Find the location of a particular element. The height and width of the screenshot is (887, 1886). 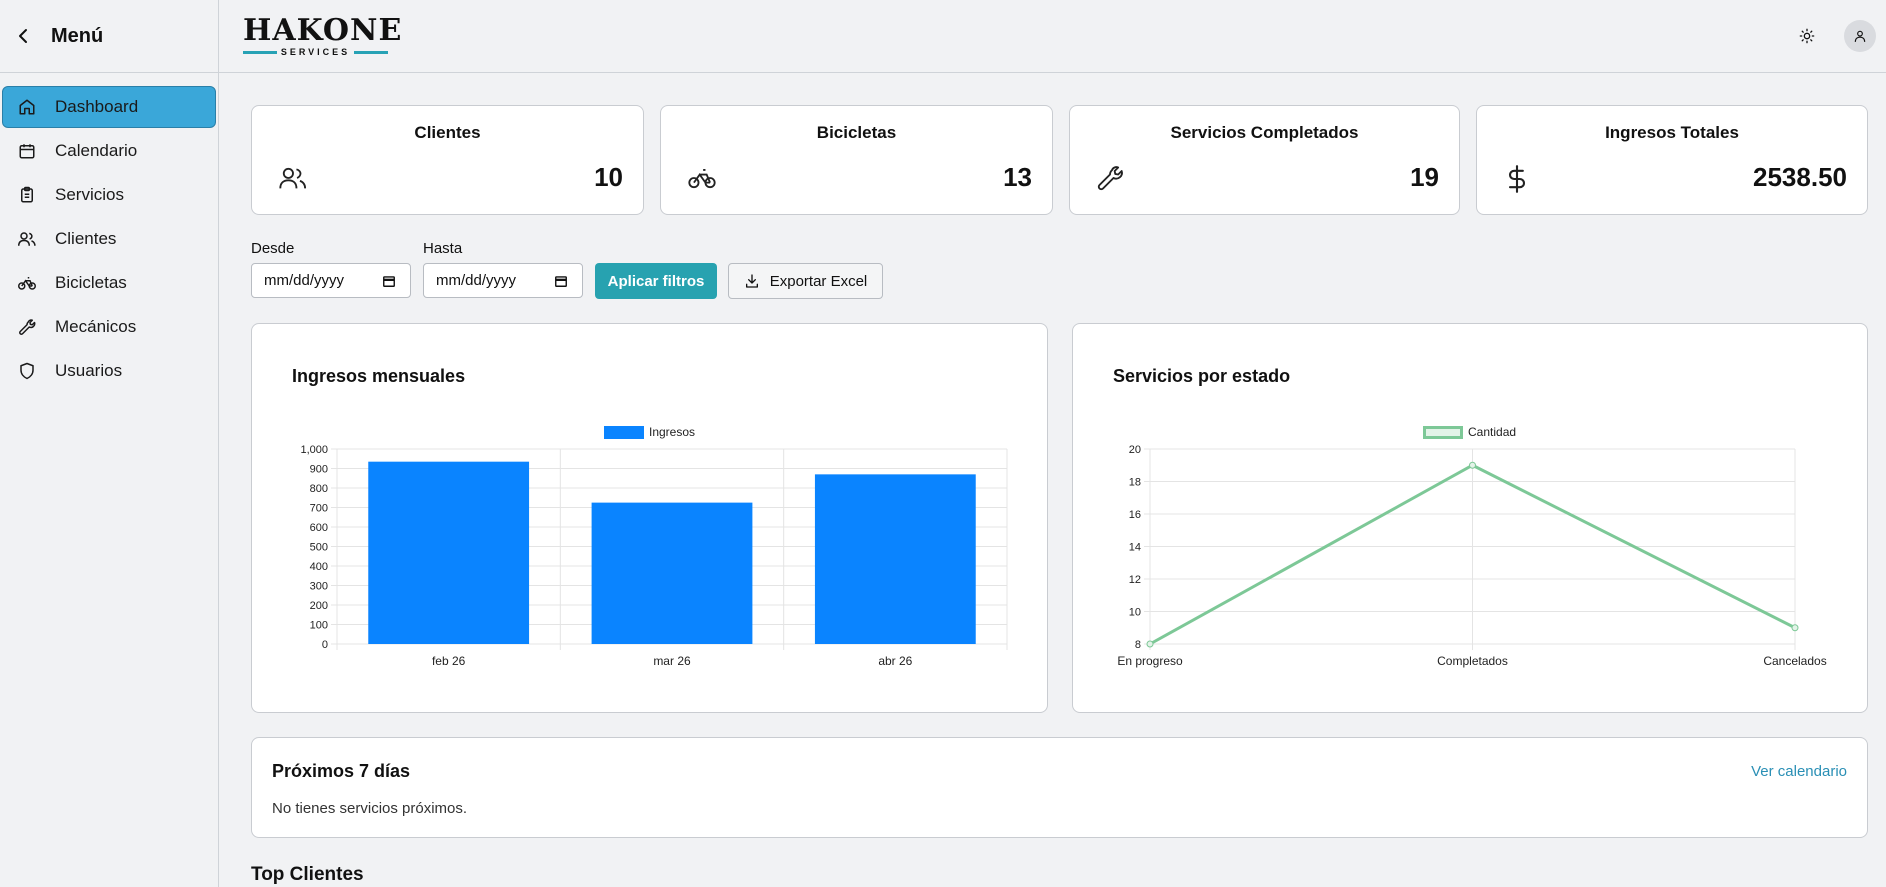

y-tick-label: 400 is located at coordinates (319, 567).